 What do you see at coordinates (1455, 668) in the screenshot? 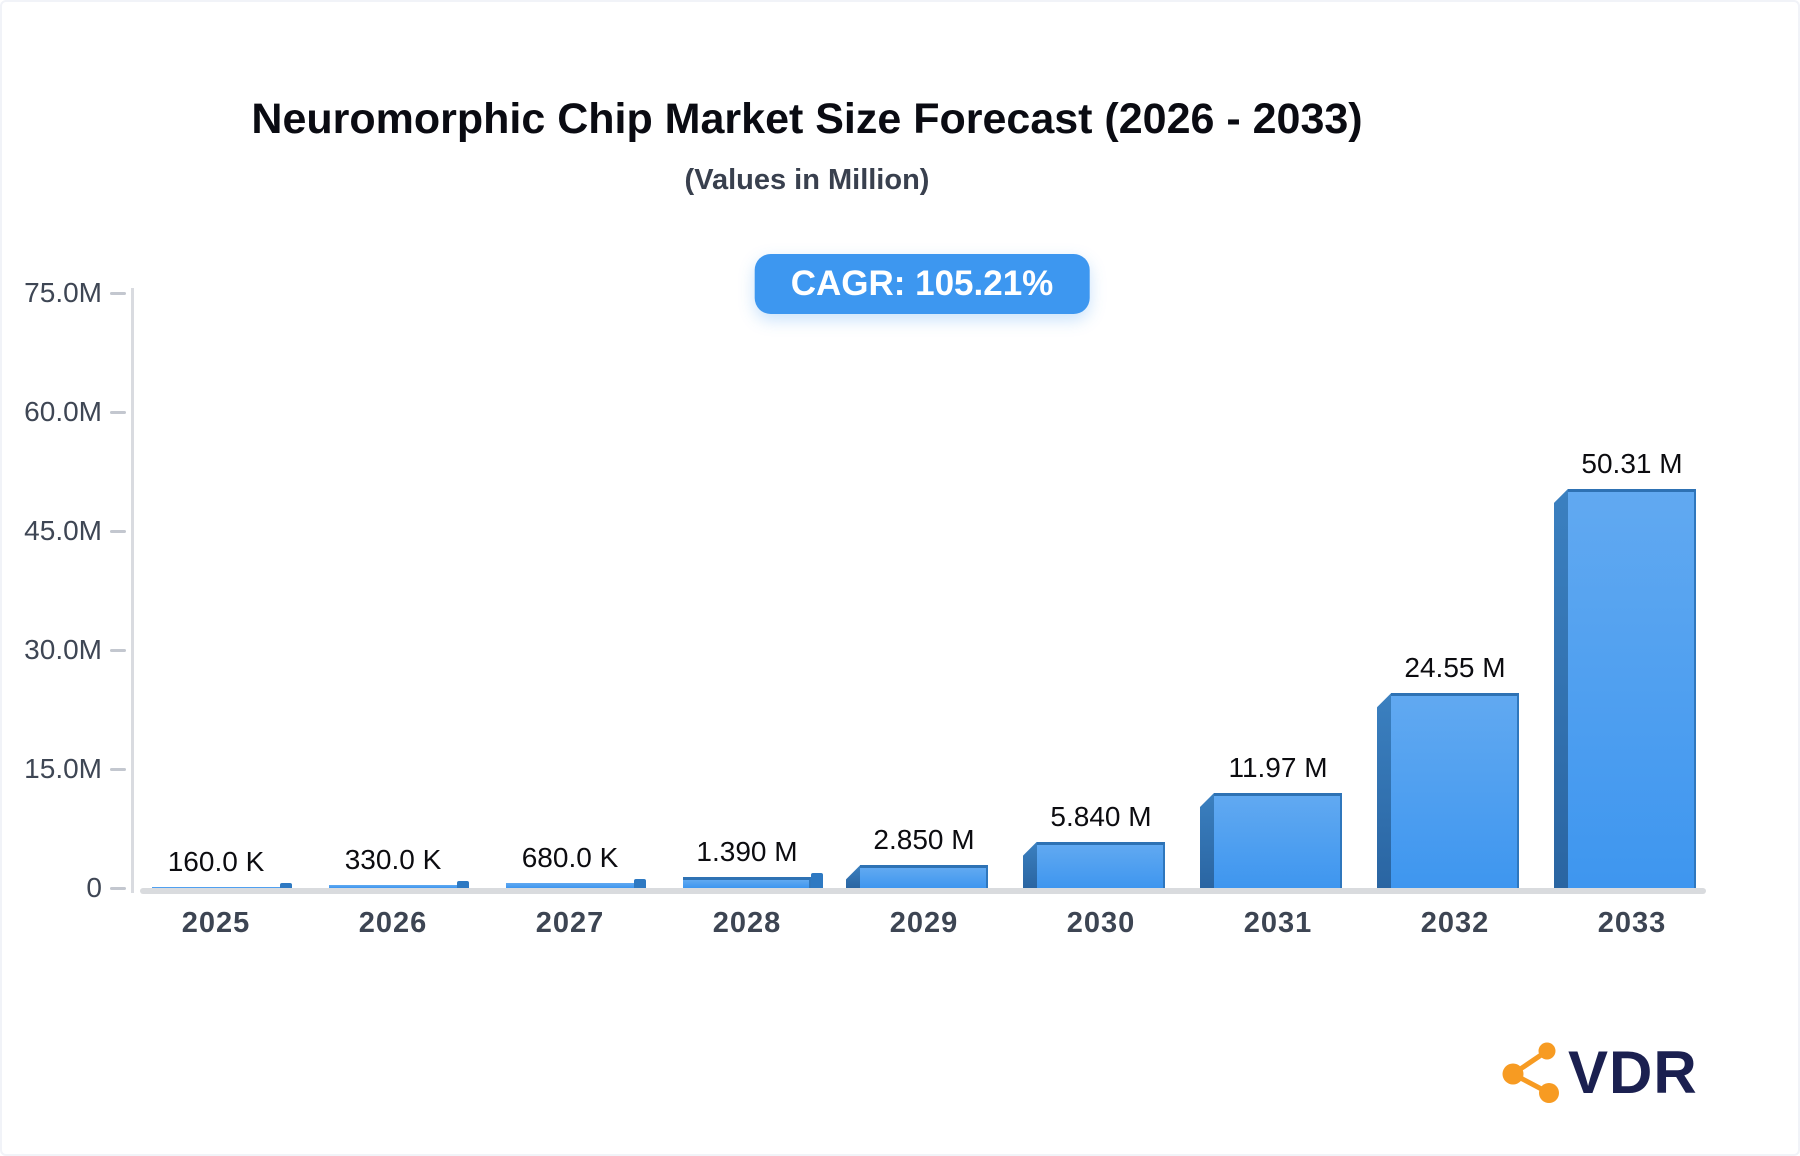
I see `bar-value-label: 24.55 M` at bounding box center [1455, 668].